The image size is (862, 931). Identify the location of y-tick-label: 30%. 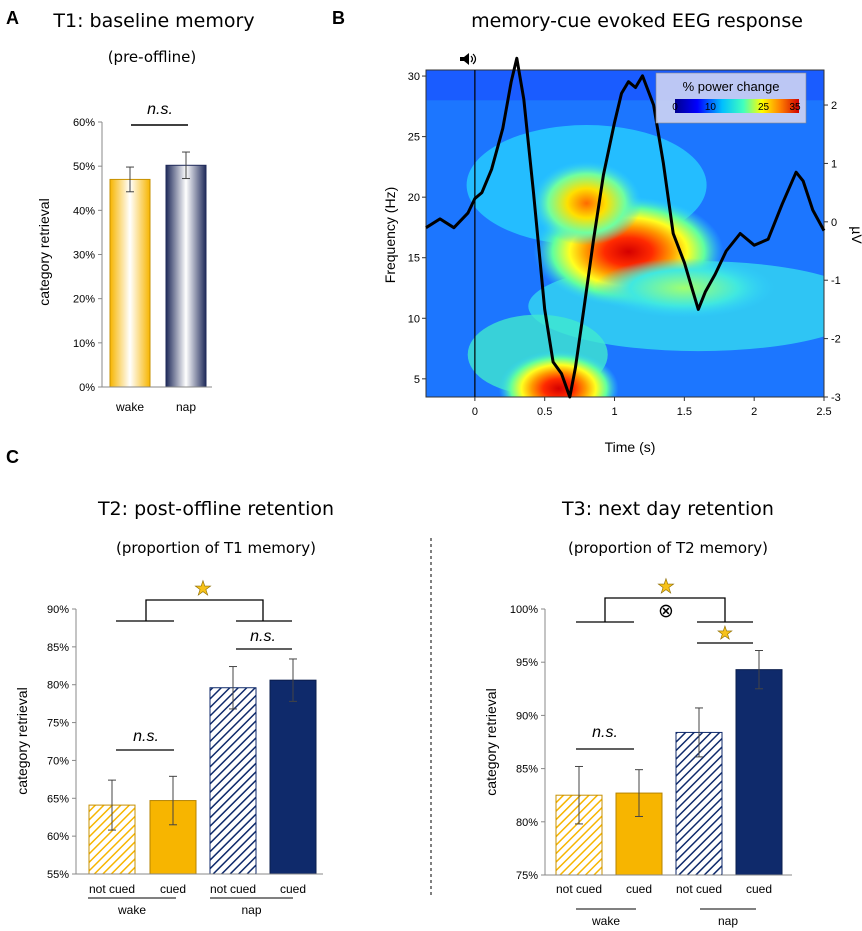
(84, 256).